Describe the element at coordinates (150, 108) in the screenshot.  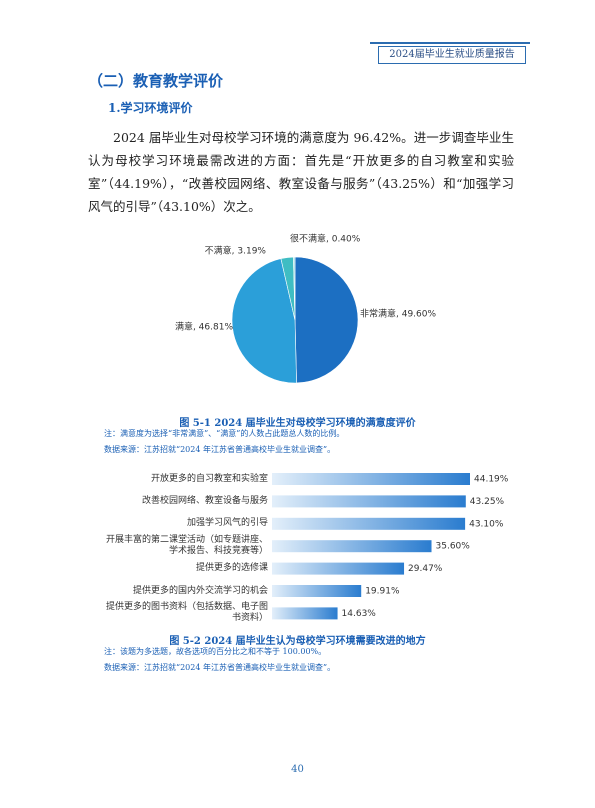
I see `subsection-title: 1.学习环境评价` at that location.